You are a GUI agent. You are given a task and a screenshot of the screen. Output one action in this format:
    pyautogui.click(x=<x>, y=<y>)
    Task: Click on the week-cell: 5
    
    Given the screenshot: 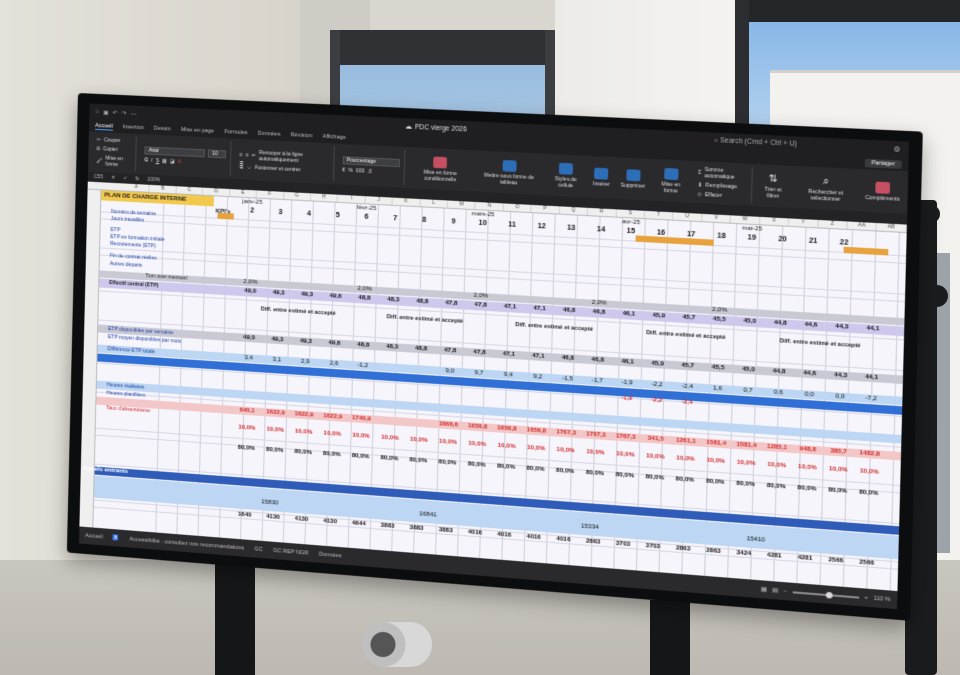 What is the action you would take?
    pyautogui.click(x=337, y=216)
    